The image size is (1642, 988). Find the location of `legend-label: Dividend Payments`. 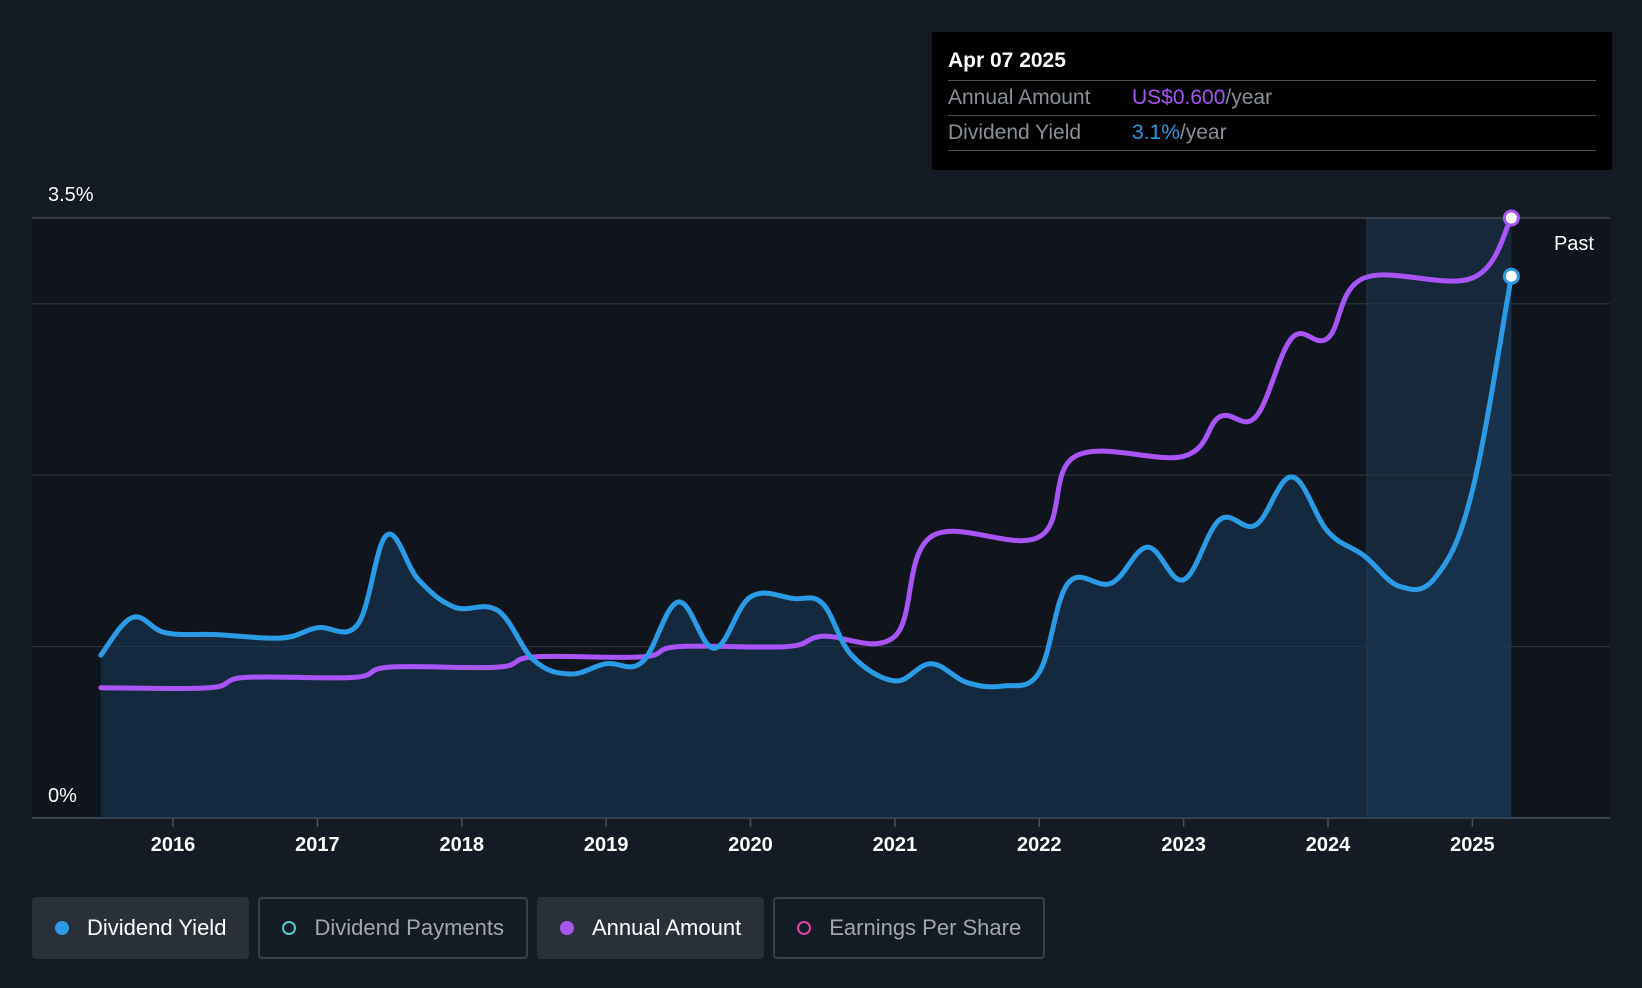

legend-label: Dividend Payments is located at coordinates (409, 927).